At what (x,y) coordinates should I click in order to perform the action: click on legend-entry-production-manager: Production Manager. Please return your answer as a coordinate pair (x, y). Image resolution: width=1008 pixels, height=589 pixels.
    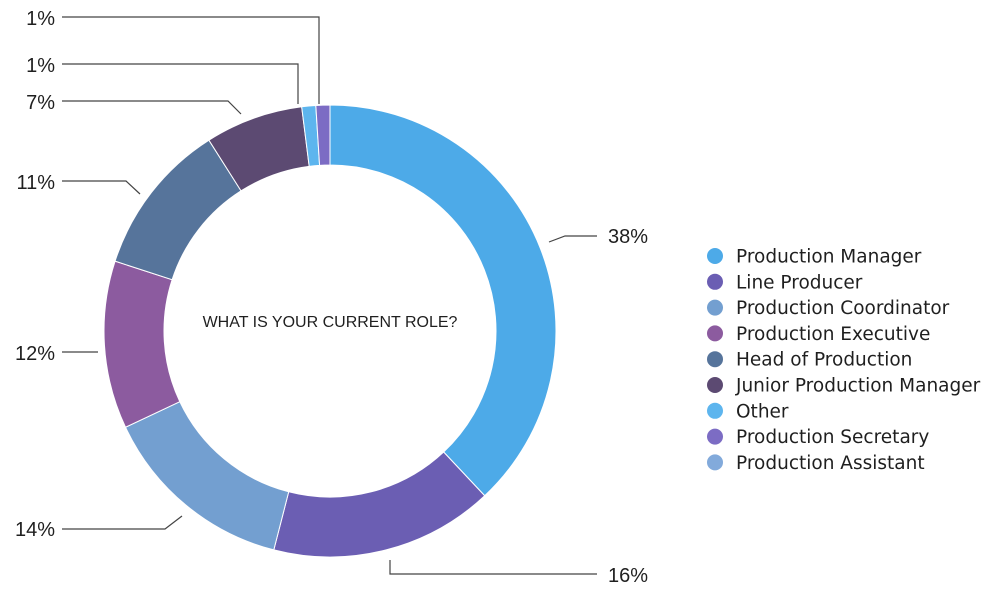
    Looking at the image, I should click on (829, 257).